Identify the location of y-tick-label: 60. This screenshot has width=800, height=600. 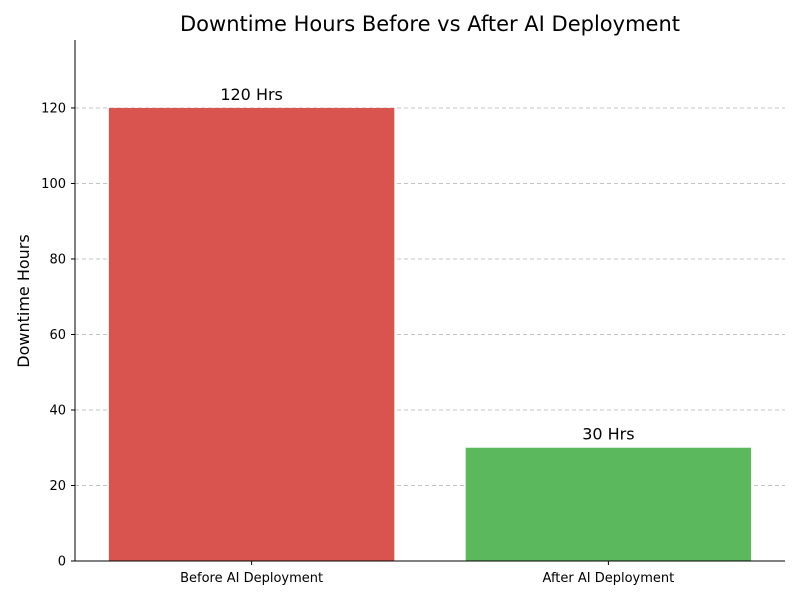
(57, 335).